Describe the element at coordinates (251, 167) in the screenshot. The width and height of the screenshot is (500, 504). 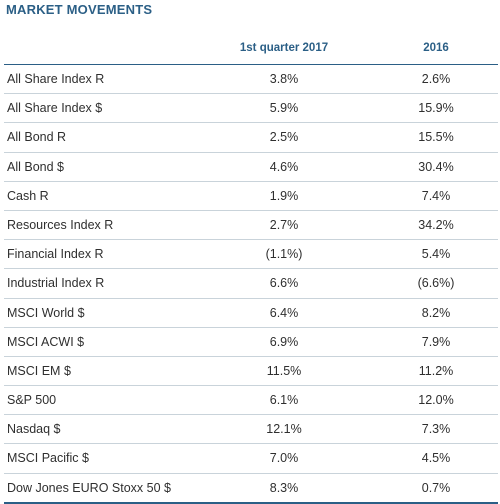
I see `table-row: All Bond $ 4.6% 30.4%` at that location.